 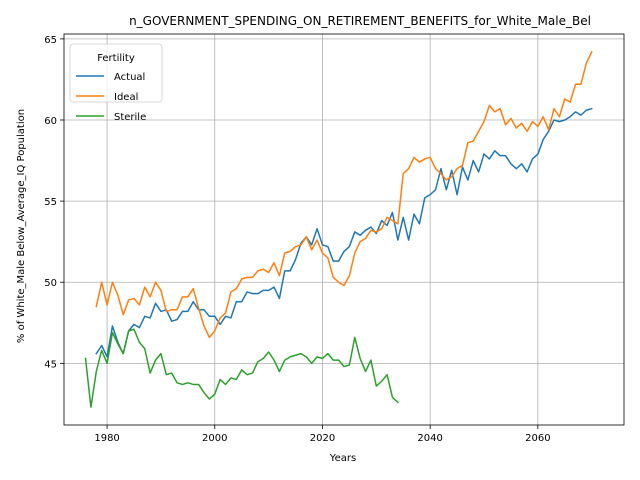 I want to click on legend: Fertility Actual Ideal Sterile, so click(x=116, y=83).